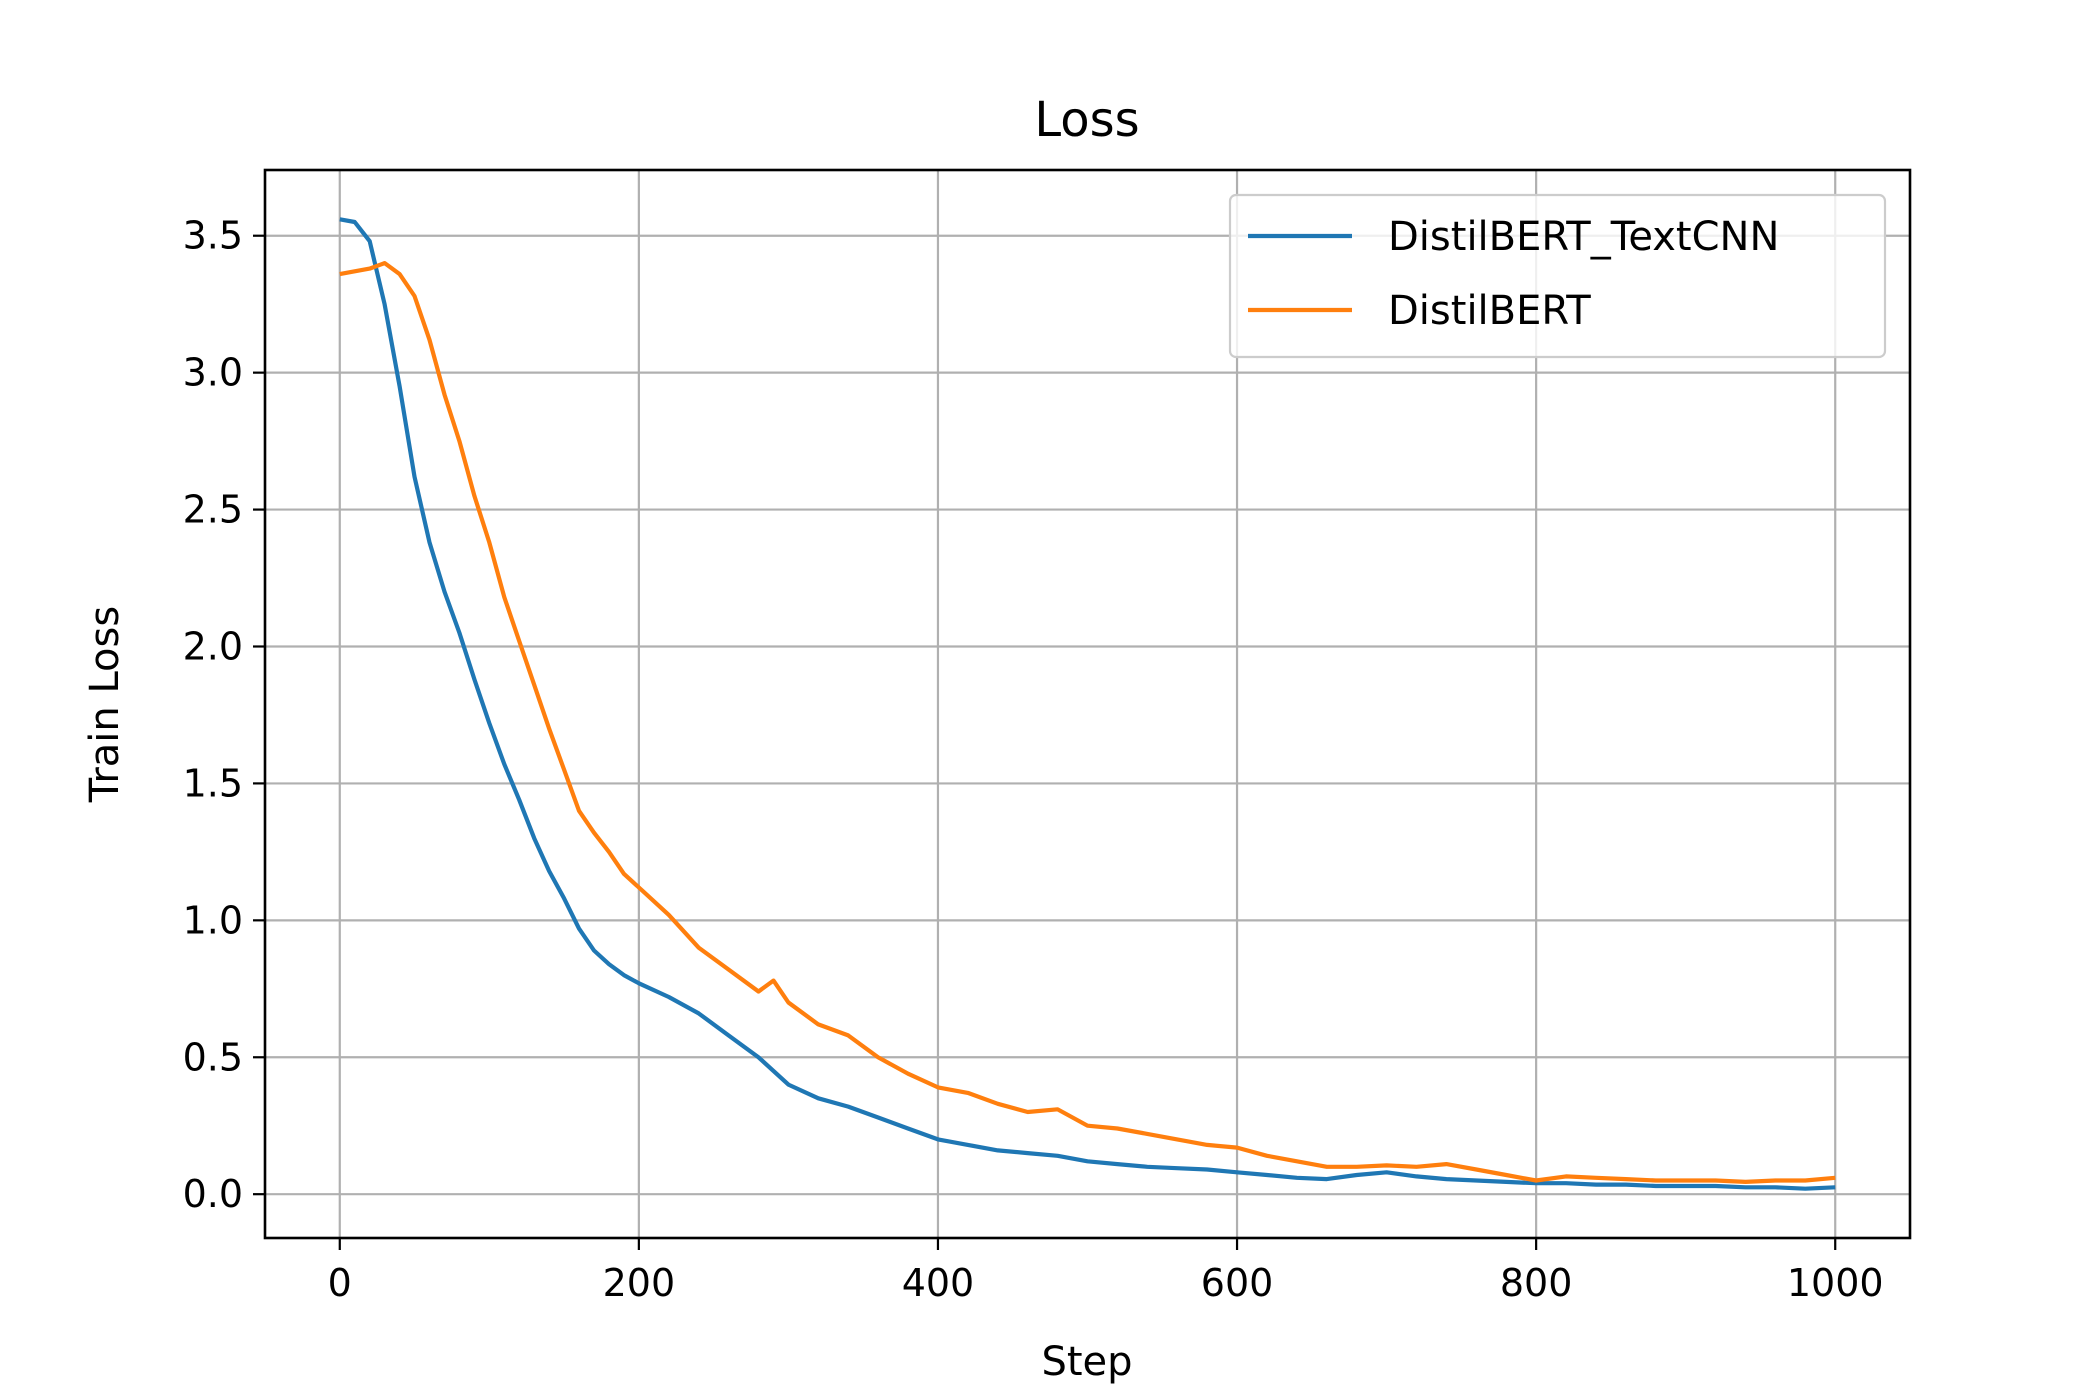 The image size is (2100, 1400). Describe the element at coordinates (213, 1057) in the screenshot. I see `y-tick-label: 0.5` at that location.